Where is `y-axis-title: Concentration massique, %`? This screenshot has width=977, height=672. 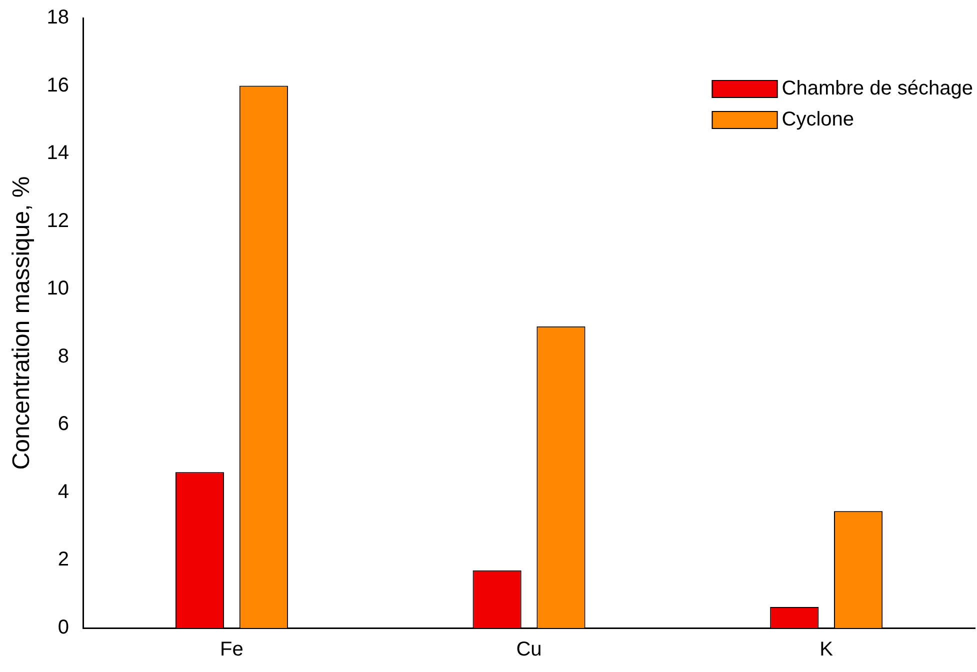 y-axis-title: Concentration massique, % is located at coordinates (22, 323).